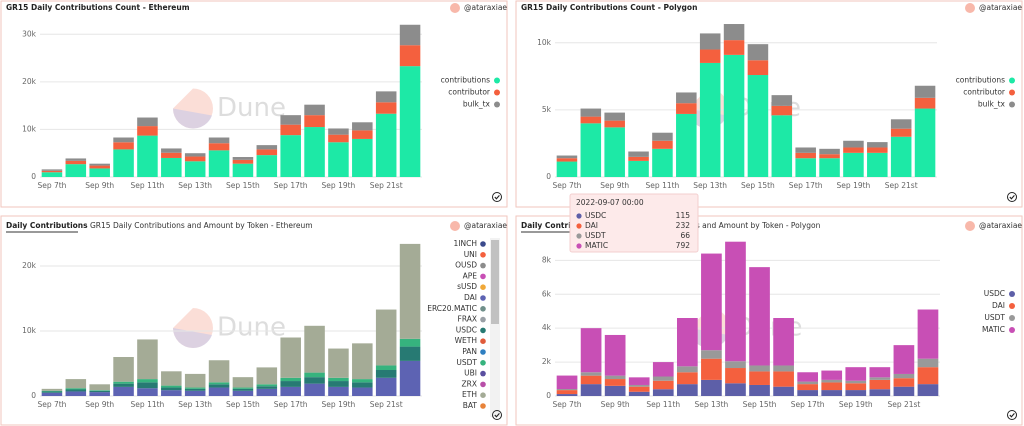 This screenshot has width=1024, height=426. Describe the element at coordinates (470, 373) in the screenshot. I see `legend-label: UBI` at that location.